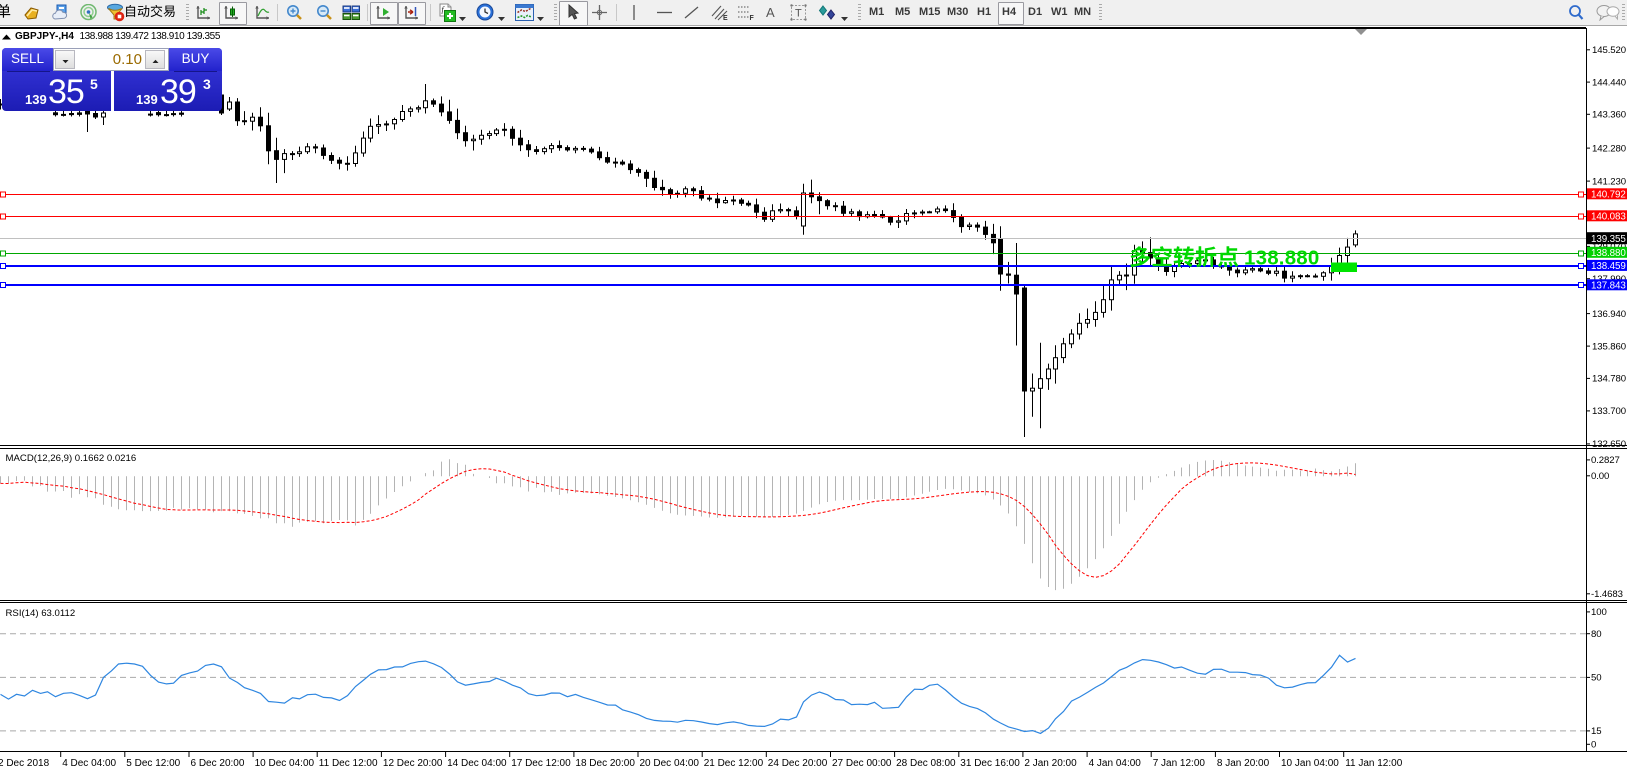 This screenshot has width=1627, height=773. Describe the element at coordinates (1609, 50) in the screenshot. I see `svg-text: 145.520` at that location.